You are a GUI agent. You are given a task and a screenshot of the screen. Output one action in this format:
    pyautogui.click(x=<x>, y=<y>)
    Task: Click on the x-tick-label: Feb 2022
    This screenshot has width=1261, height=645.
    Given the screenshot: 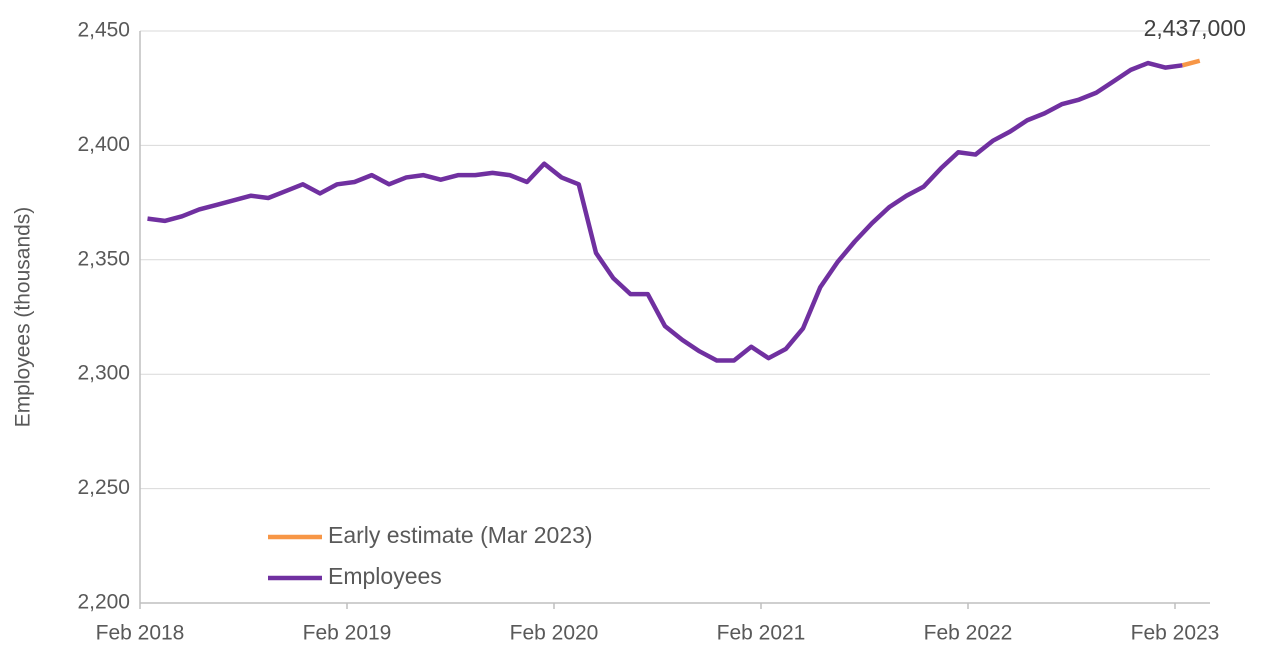 What is the action you would take?
    pyautogui.click(x=968, y=633)
    